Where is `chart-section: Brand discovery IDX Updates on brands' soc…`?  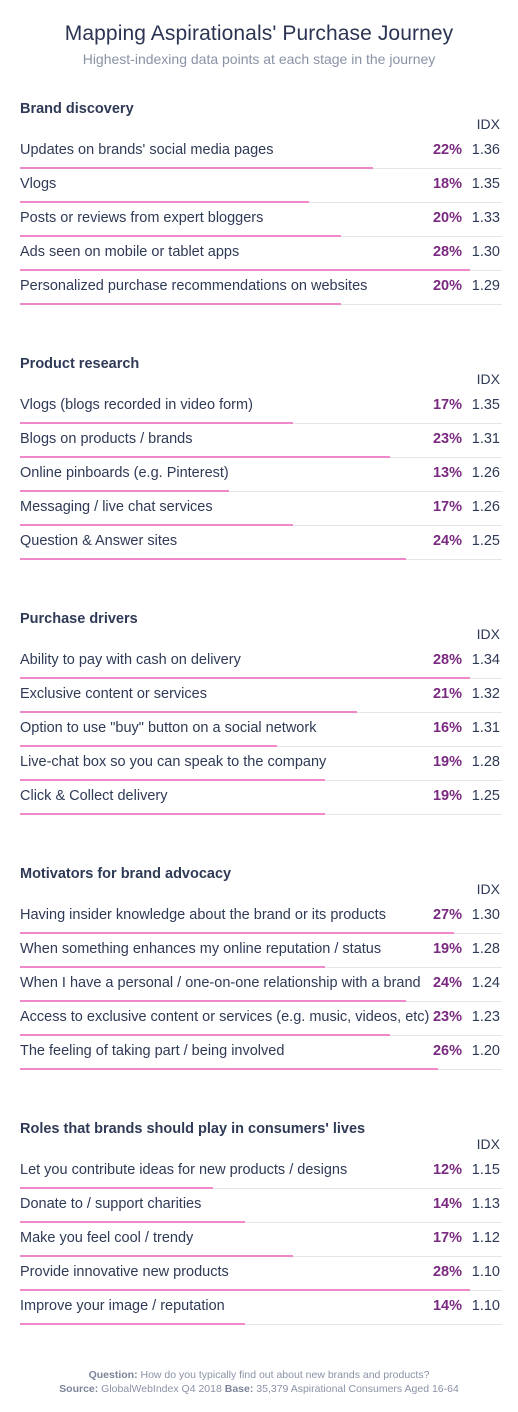
chart-section: Brand discovery IDX Updates on brands' soc… is located at coordinates (261, 211).